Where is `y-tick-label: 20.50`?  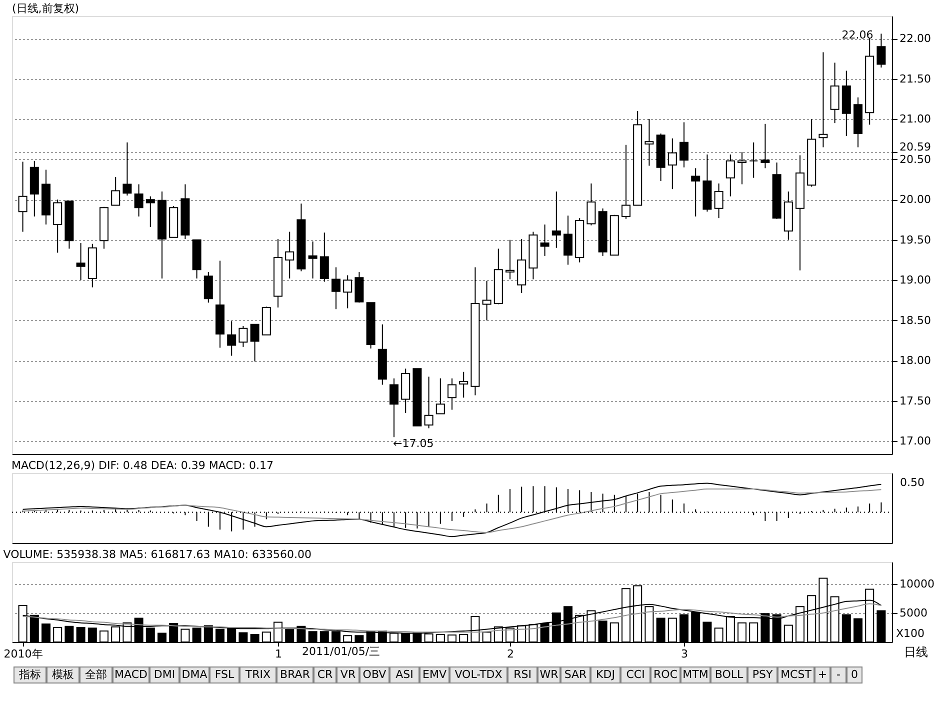
y-tick-label: 20.50 is located at coordinates (915, 159).